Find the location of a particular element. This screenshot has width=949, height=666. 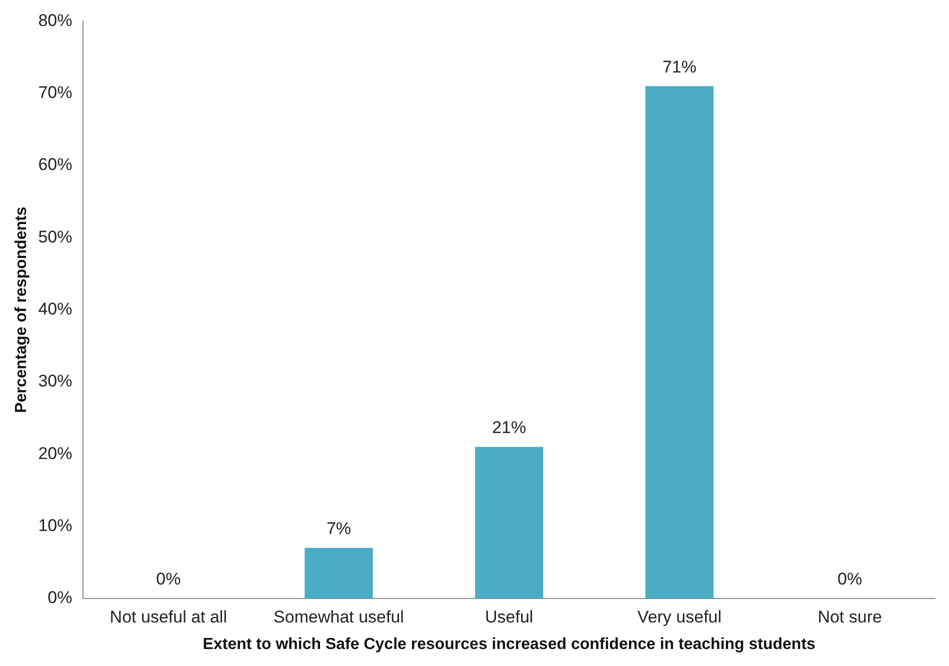

x-tick-label: Very useful is located at coordinates (679, 616).